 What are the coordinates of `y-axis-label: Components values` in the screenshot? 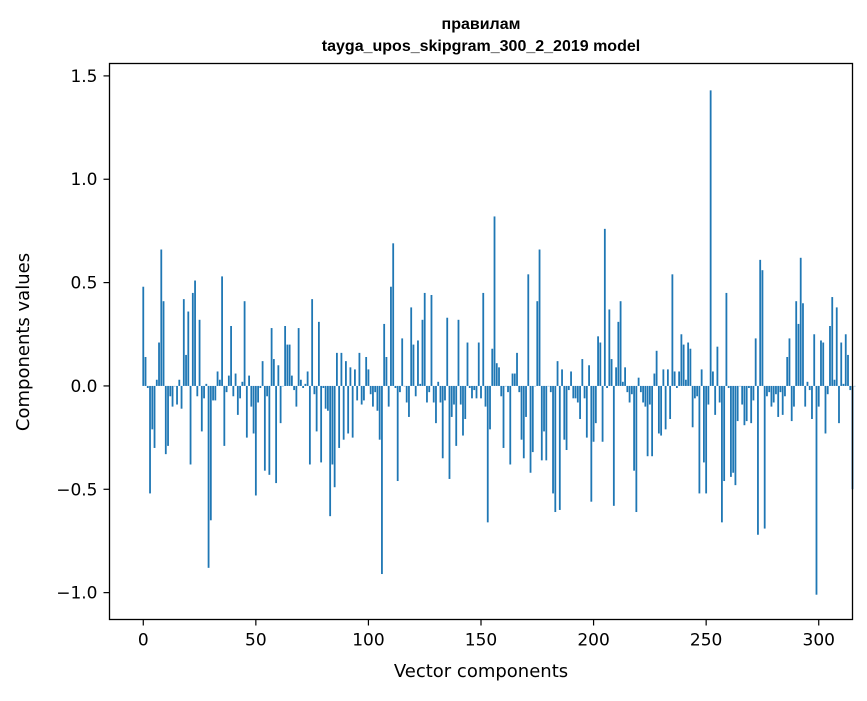 It's located at (23, 342).